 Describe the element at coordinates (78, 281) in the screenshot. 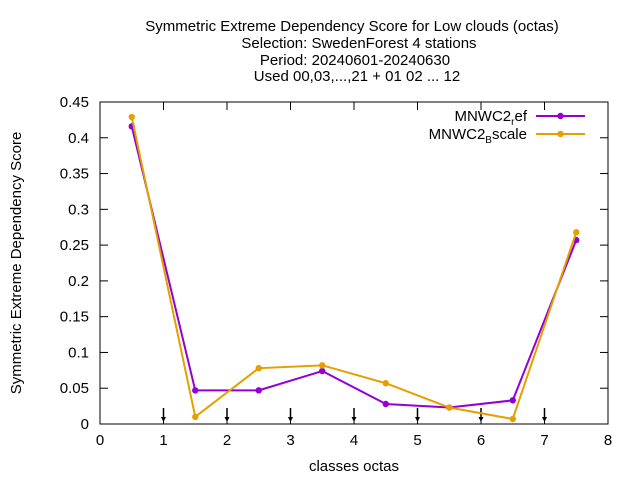

I see `y-tick-label: 0.2` at that location.